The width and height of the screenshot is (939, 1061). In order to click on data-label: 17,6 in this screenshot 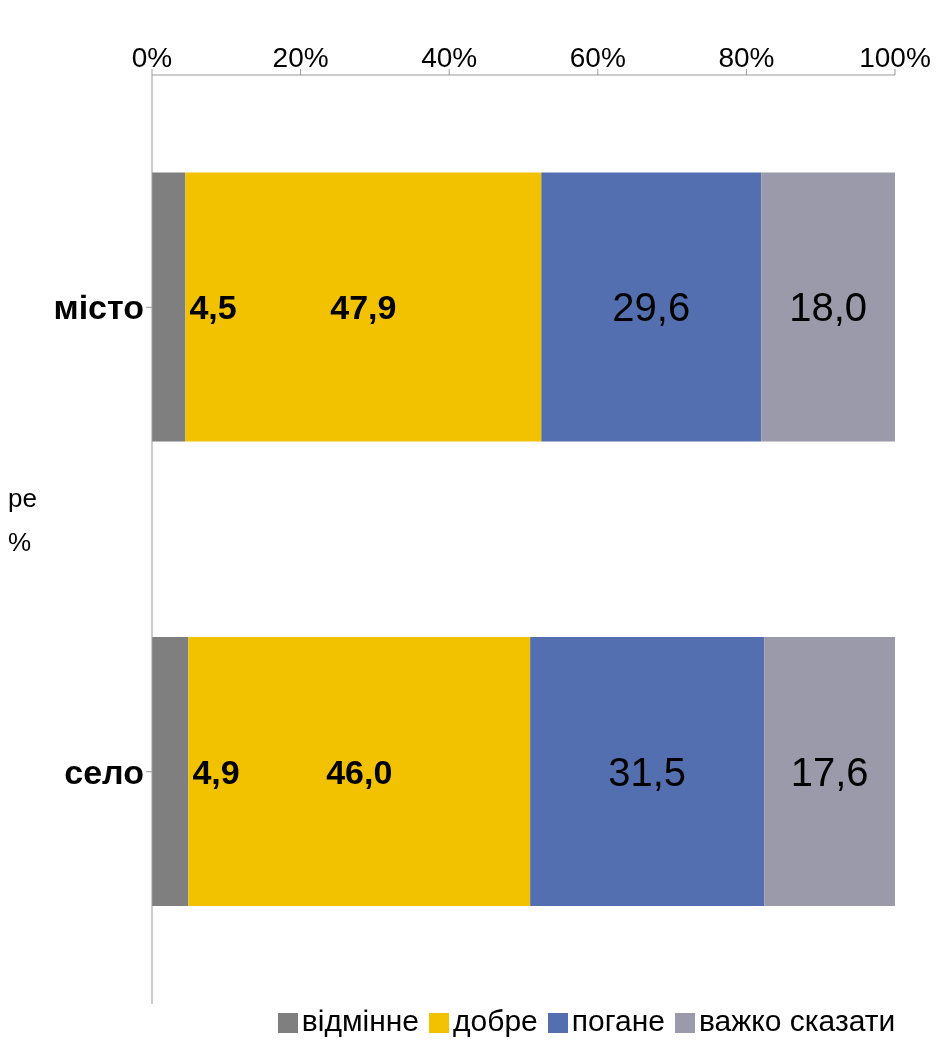, I will do `click(829, 771)`.